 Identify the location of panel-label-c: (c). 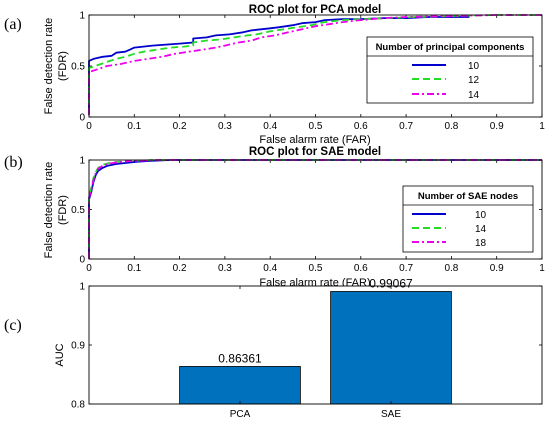
(13, 325).